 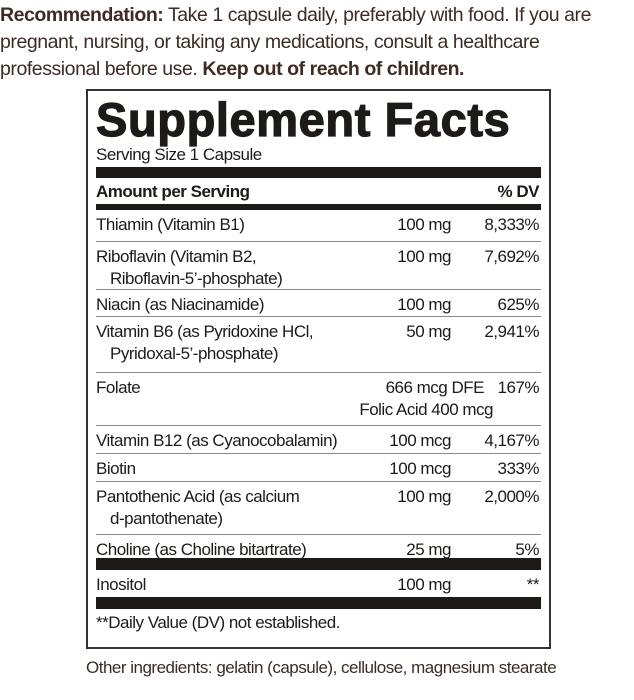 What do you see at coordinates (426, 409) in the screenshot?
I see `folic-acid-amount: Folic Acid 400 mcg` at bounding box center [426, 409].